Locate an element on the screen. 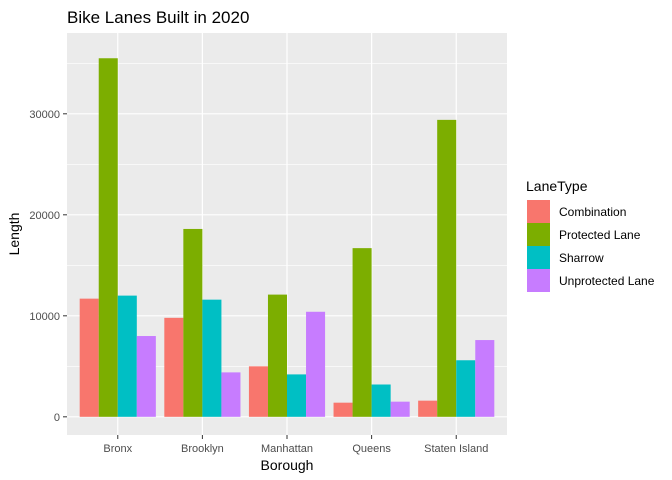 This screenshot has width=672, height=480. legend-label: Unprotected Lane is located at coordinates (607, 281).